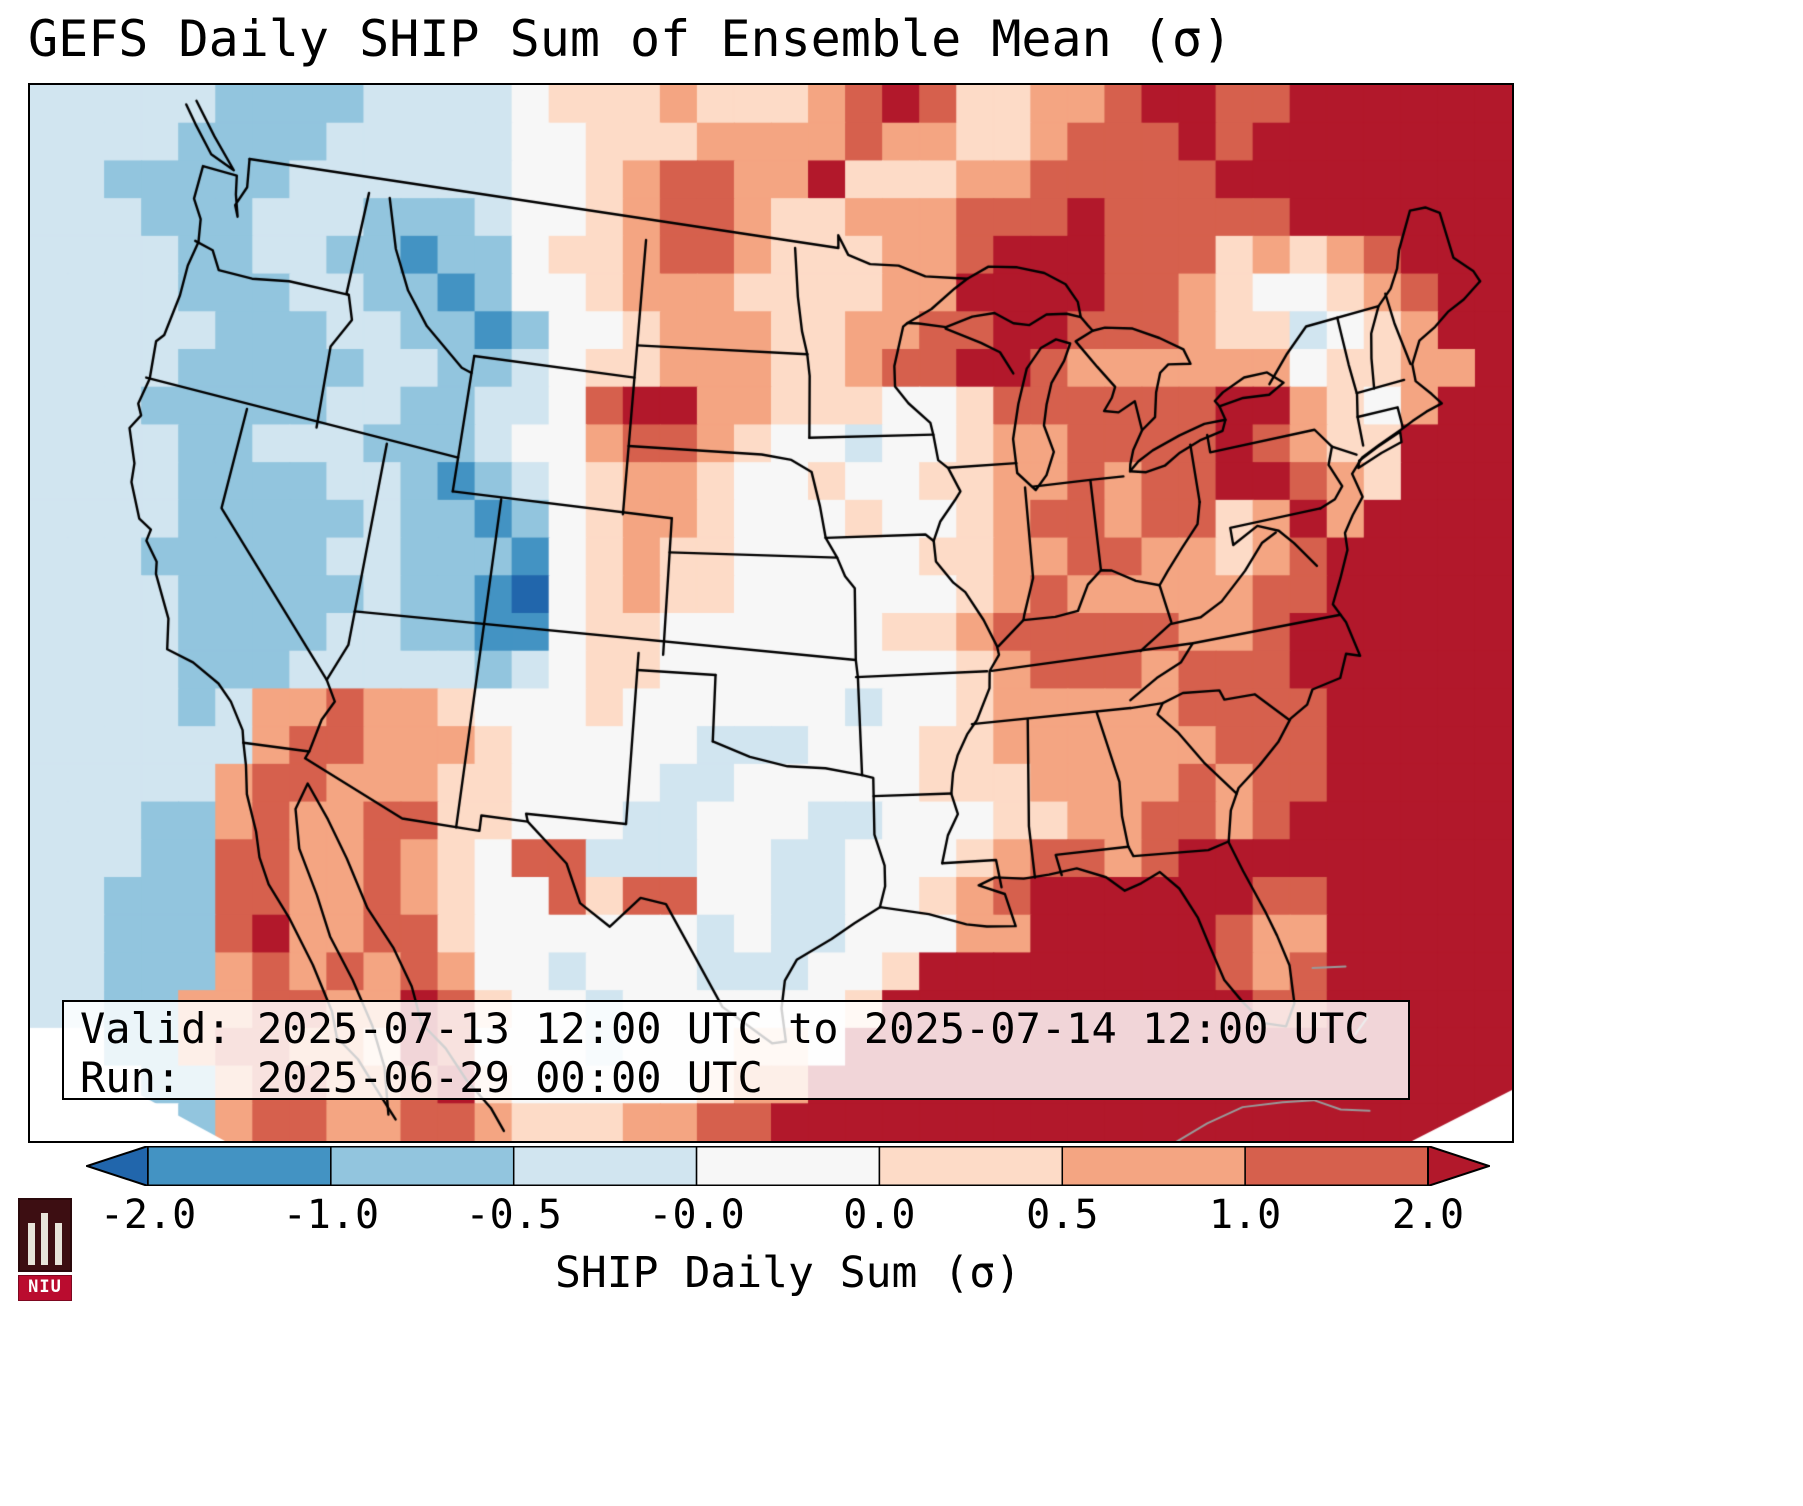 This screenshot has width=1803, height=1506. What do you see at coordinates (513, 1215) in the screenshot?
I see `colorbar-tick-label: -0.5` at bounding box center [513, 1215].